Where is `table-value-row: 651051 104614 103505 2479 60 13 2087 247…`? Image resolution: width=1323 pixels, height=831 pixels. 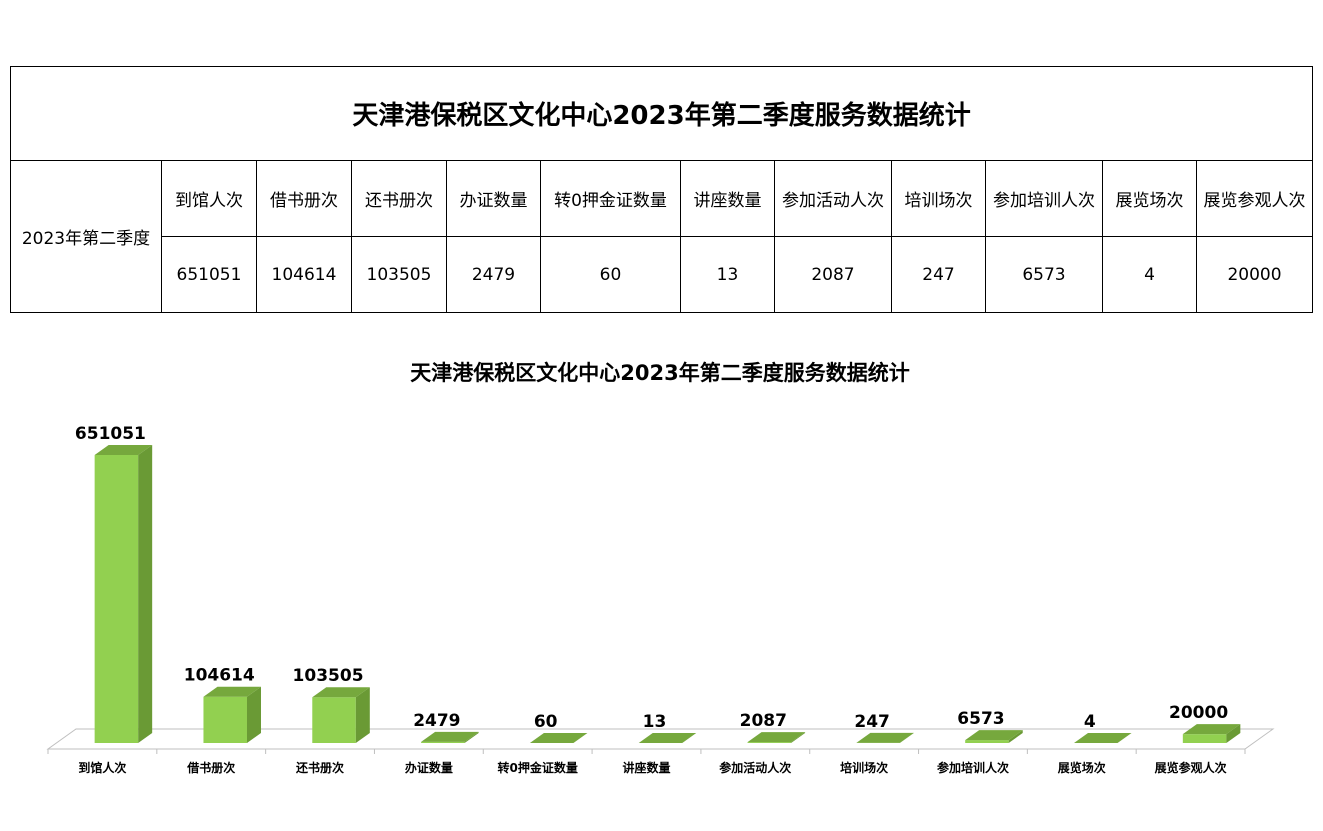 table-value-row: 651051 104614 103505 2479 60 13 2087 247… is located at coordinates (662, 274).